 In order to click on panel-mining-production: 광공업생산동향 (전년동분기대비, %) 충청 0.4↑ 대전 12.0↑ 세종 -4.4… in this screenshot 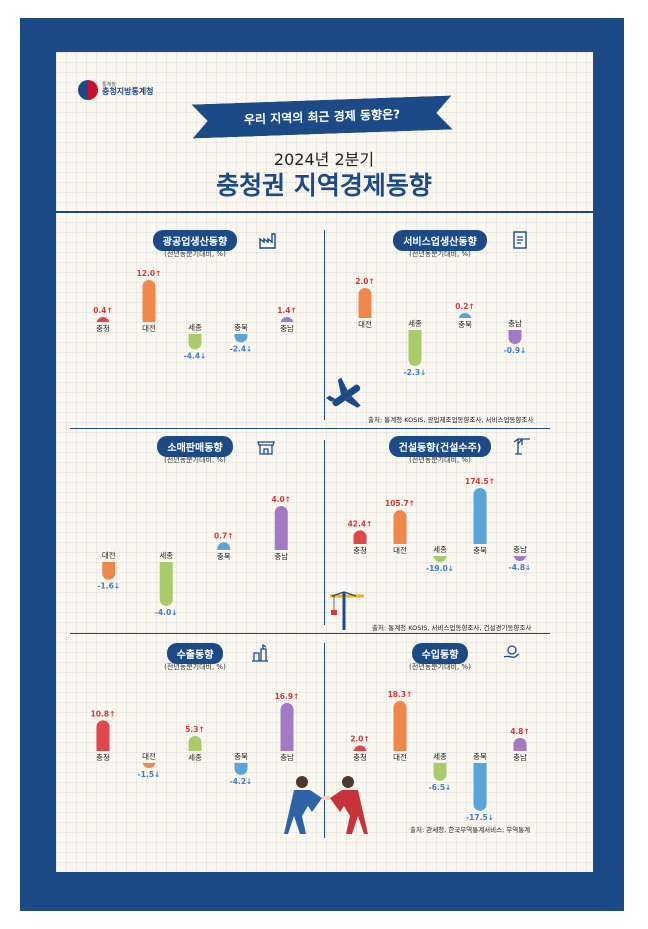, I will do `click(195, 325)`.